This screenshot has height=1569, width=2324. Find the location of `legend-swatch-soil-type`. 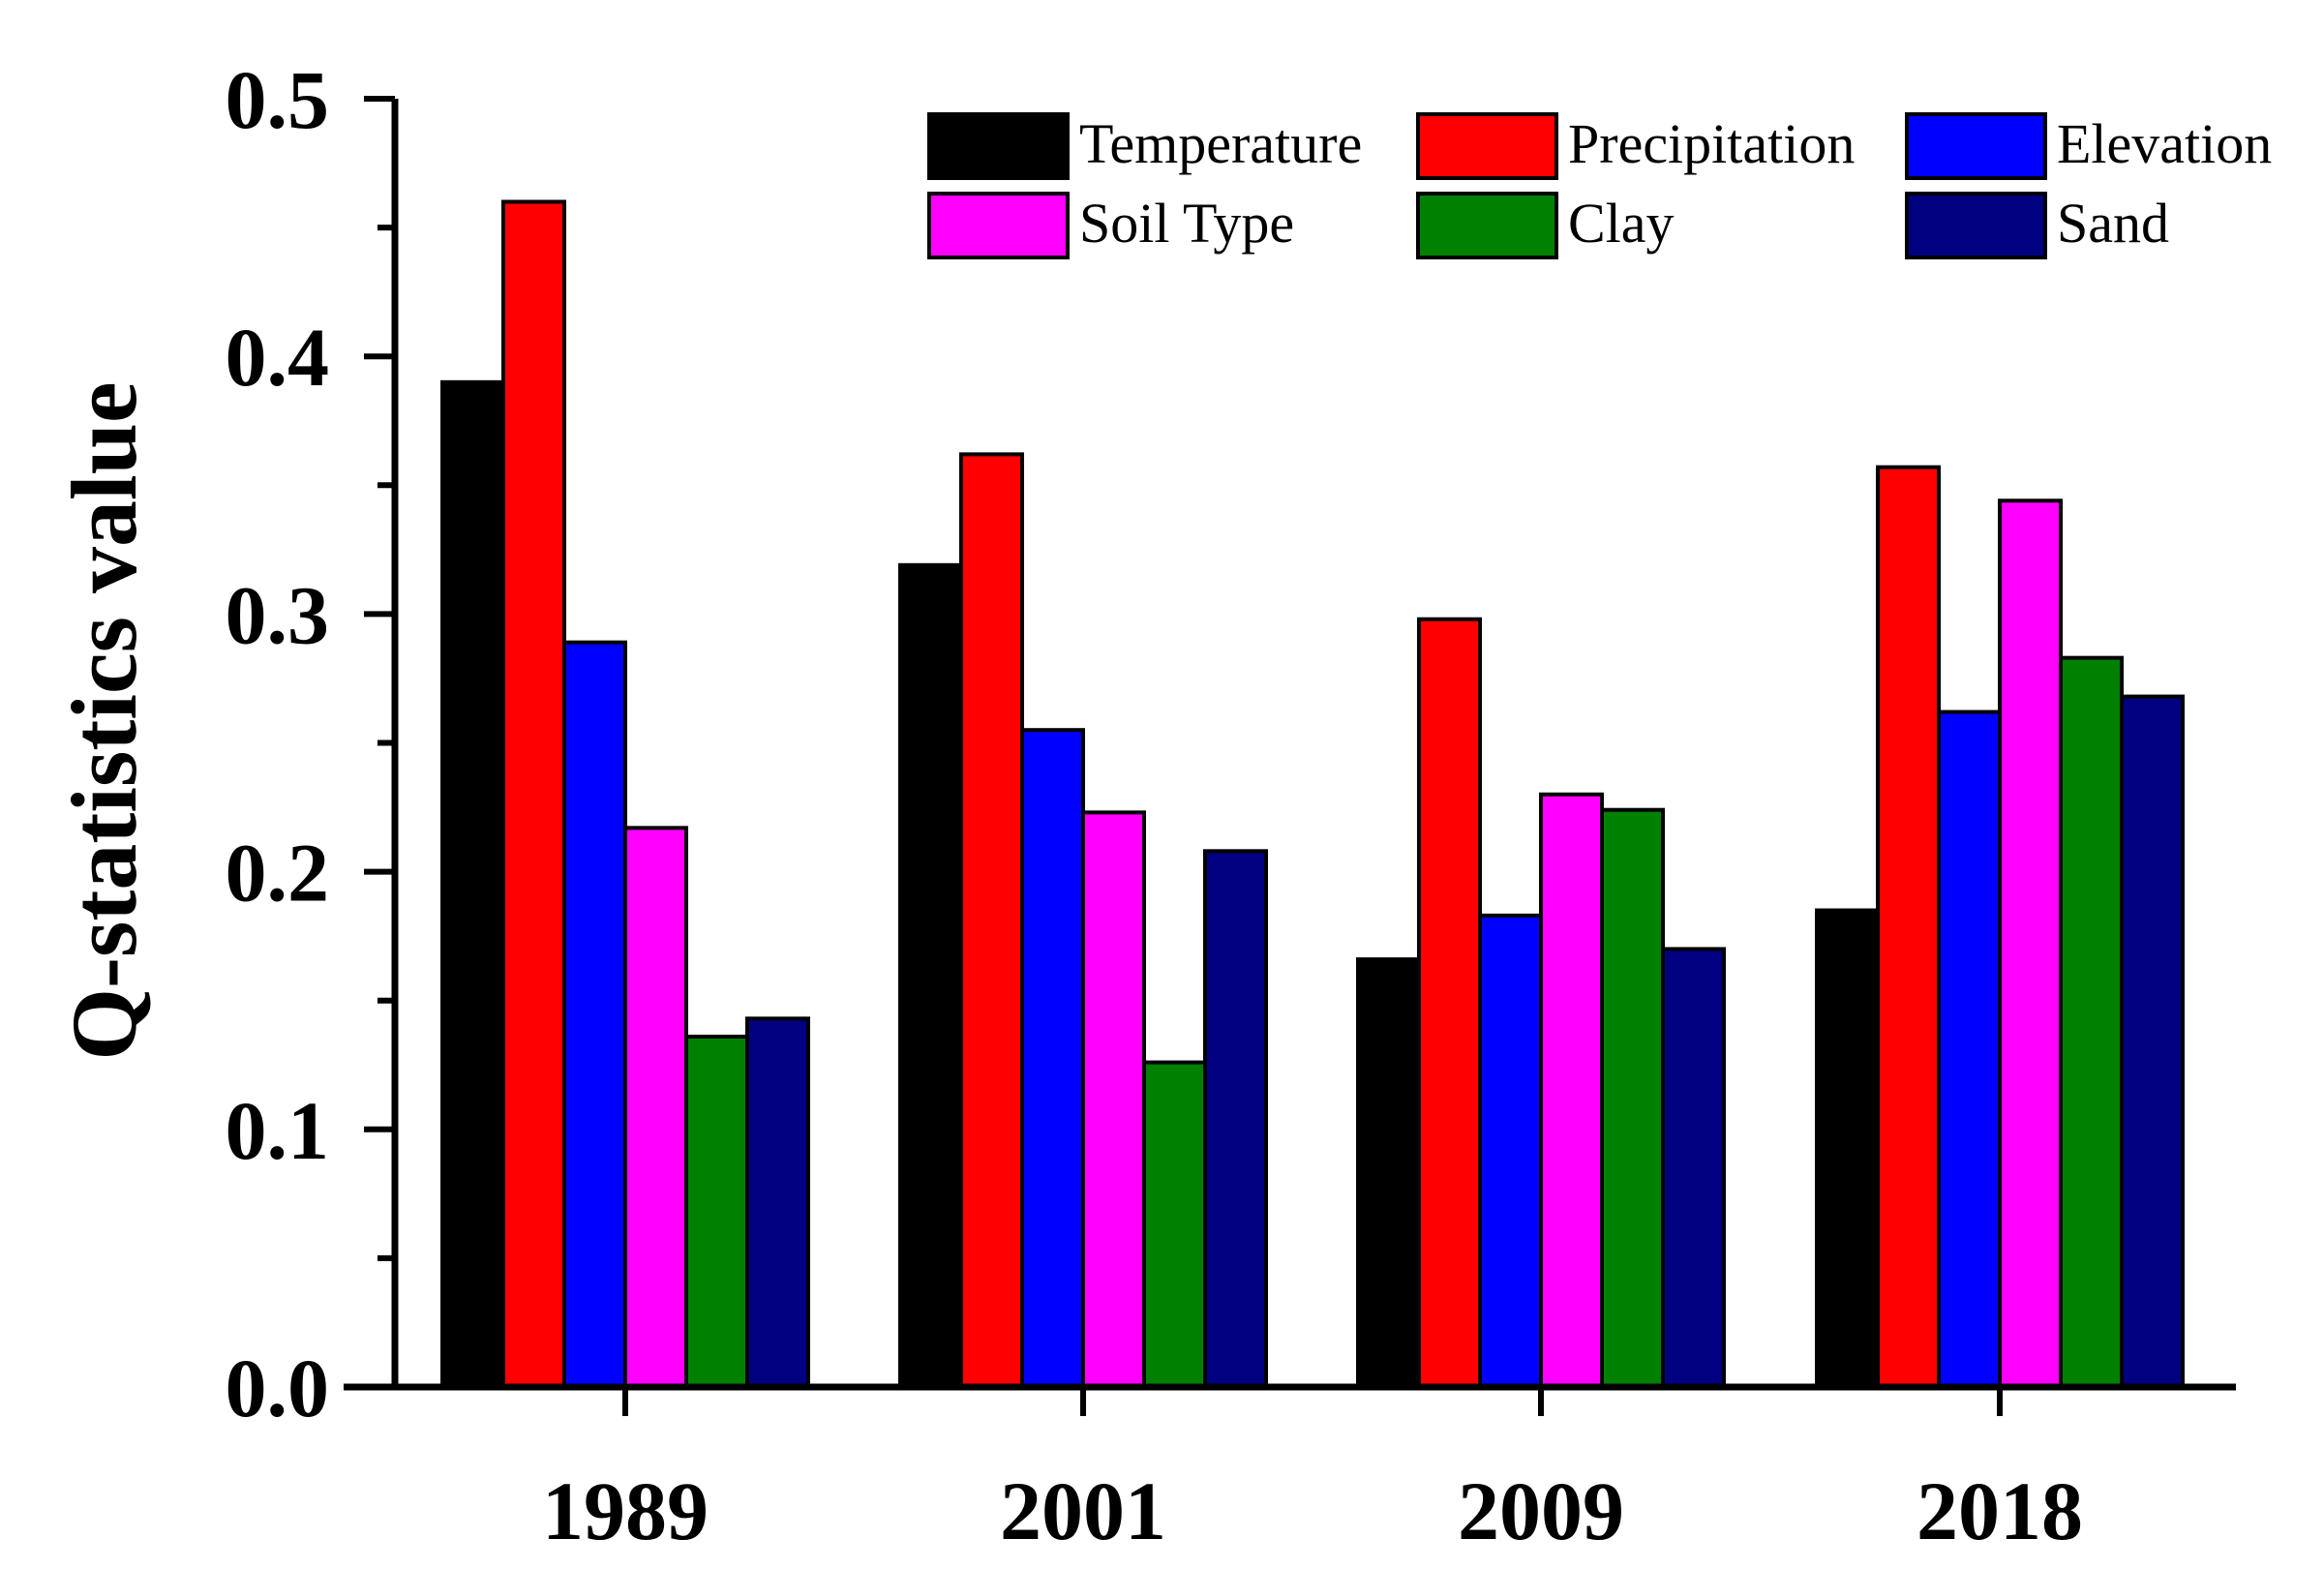

legend-swatch-soil-type is located at coordinates (998, 225).